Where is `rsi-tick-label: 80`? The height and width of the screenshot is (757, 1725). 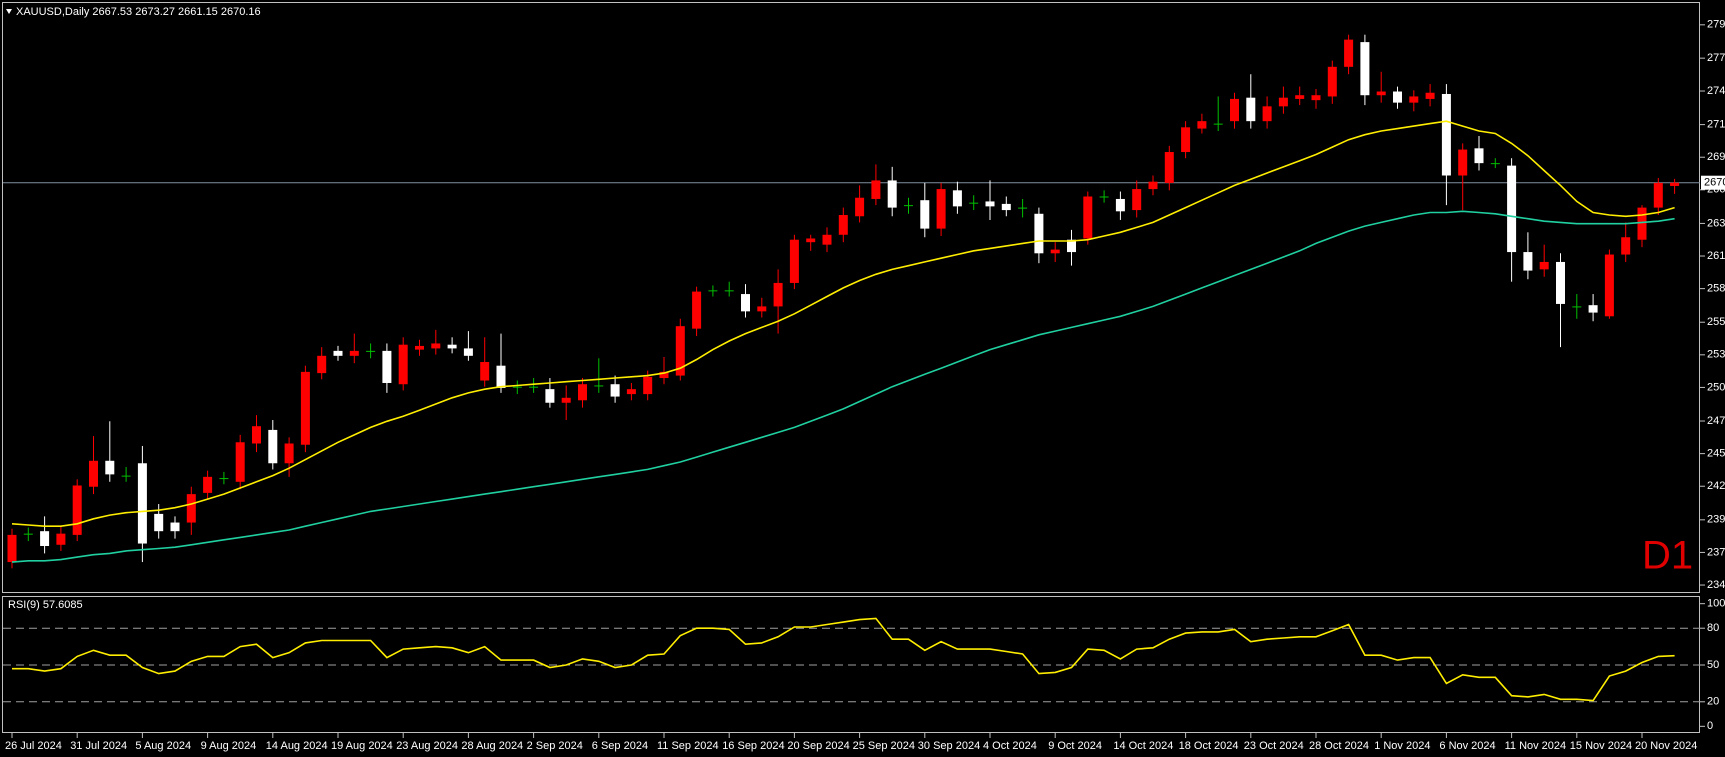 rsi-tick-label: 80 is located at coordinates (1713, 628).